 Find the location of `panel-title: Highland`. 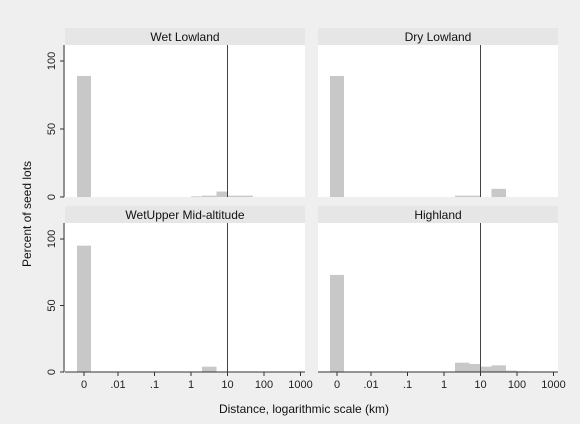

panel-title: Highland is located at coordinates (437, 215).